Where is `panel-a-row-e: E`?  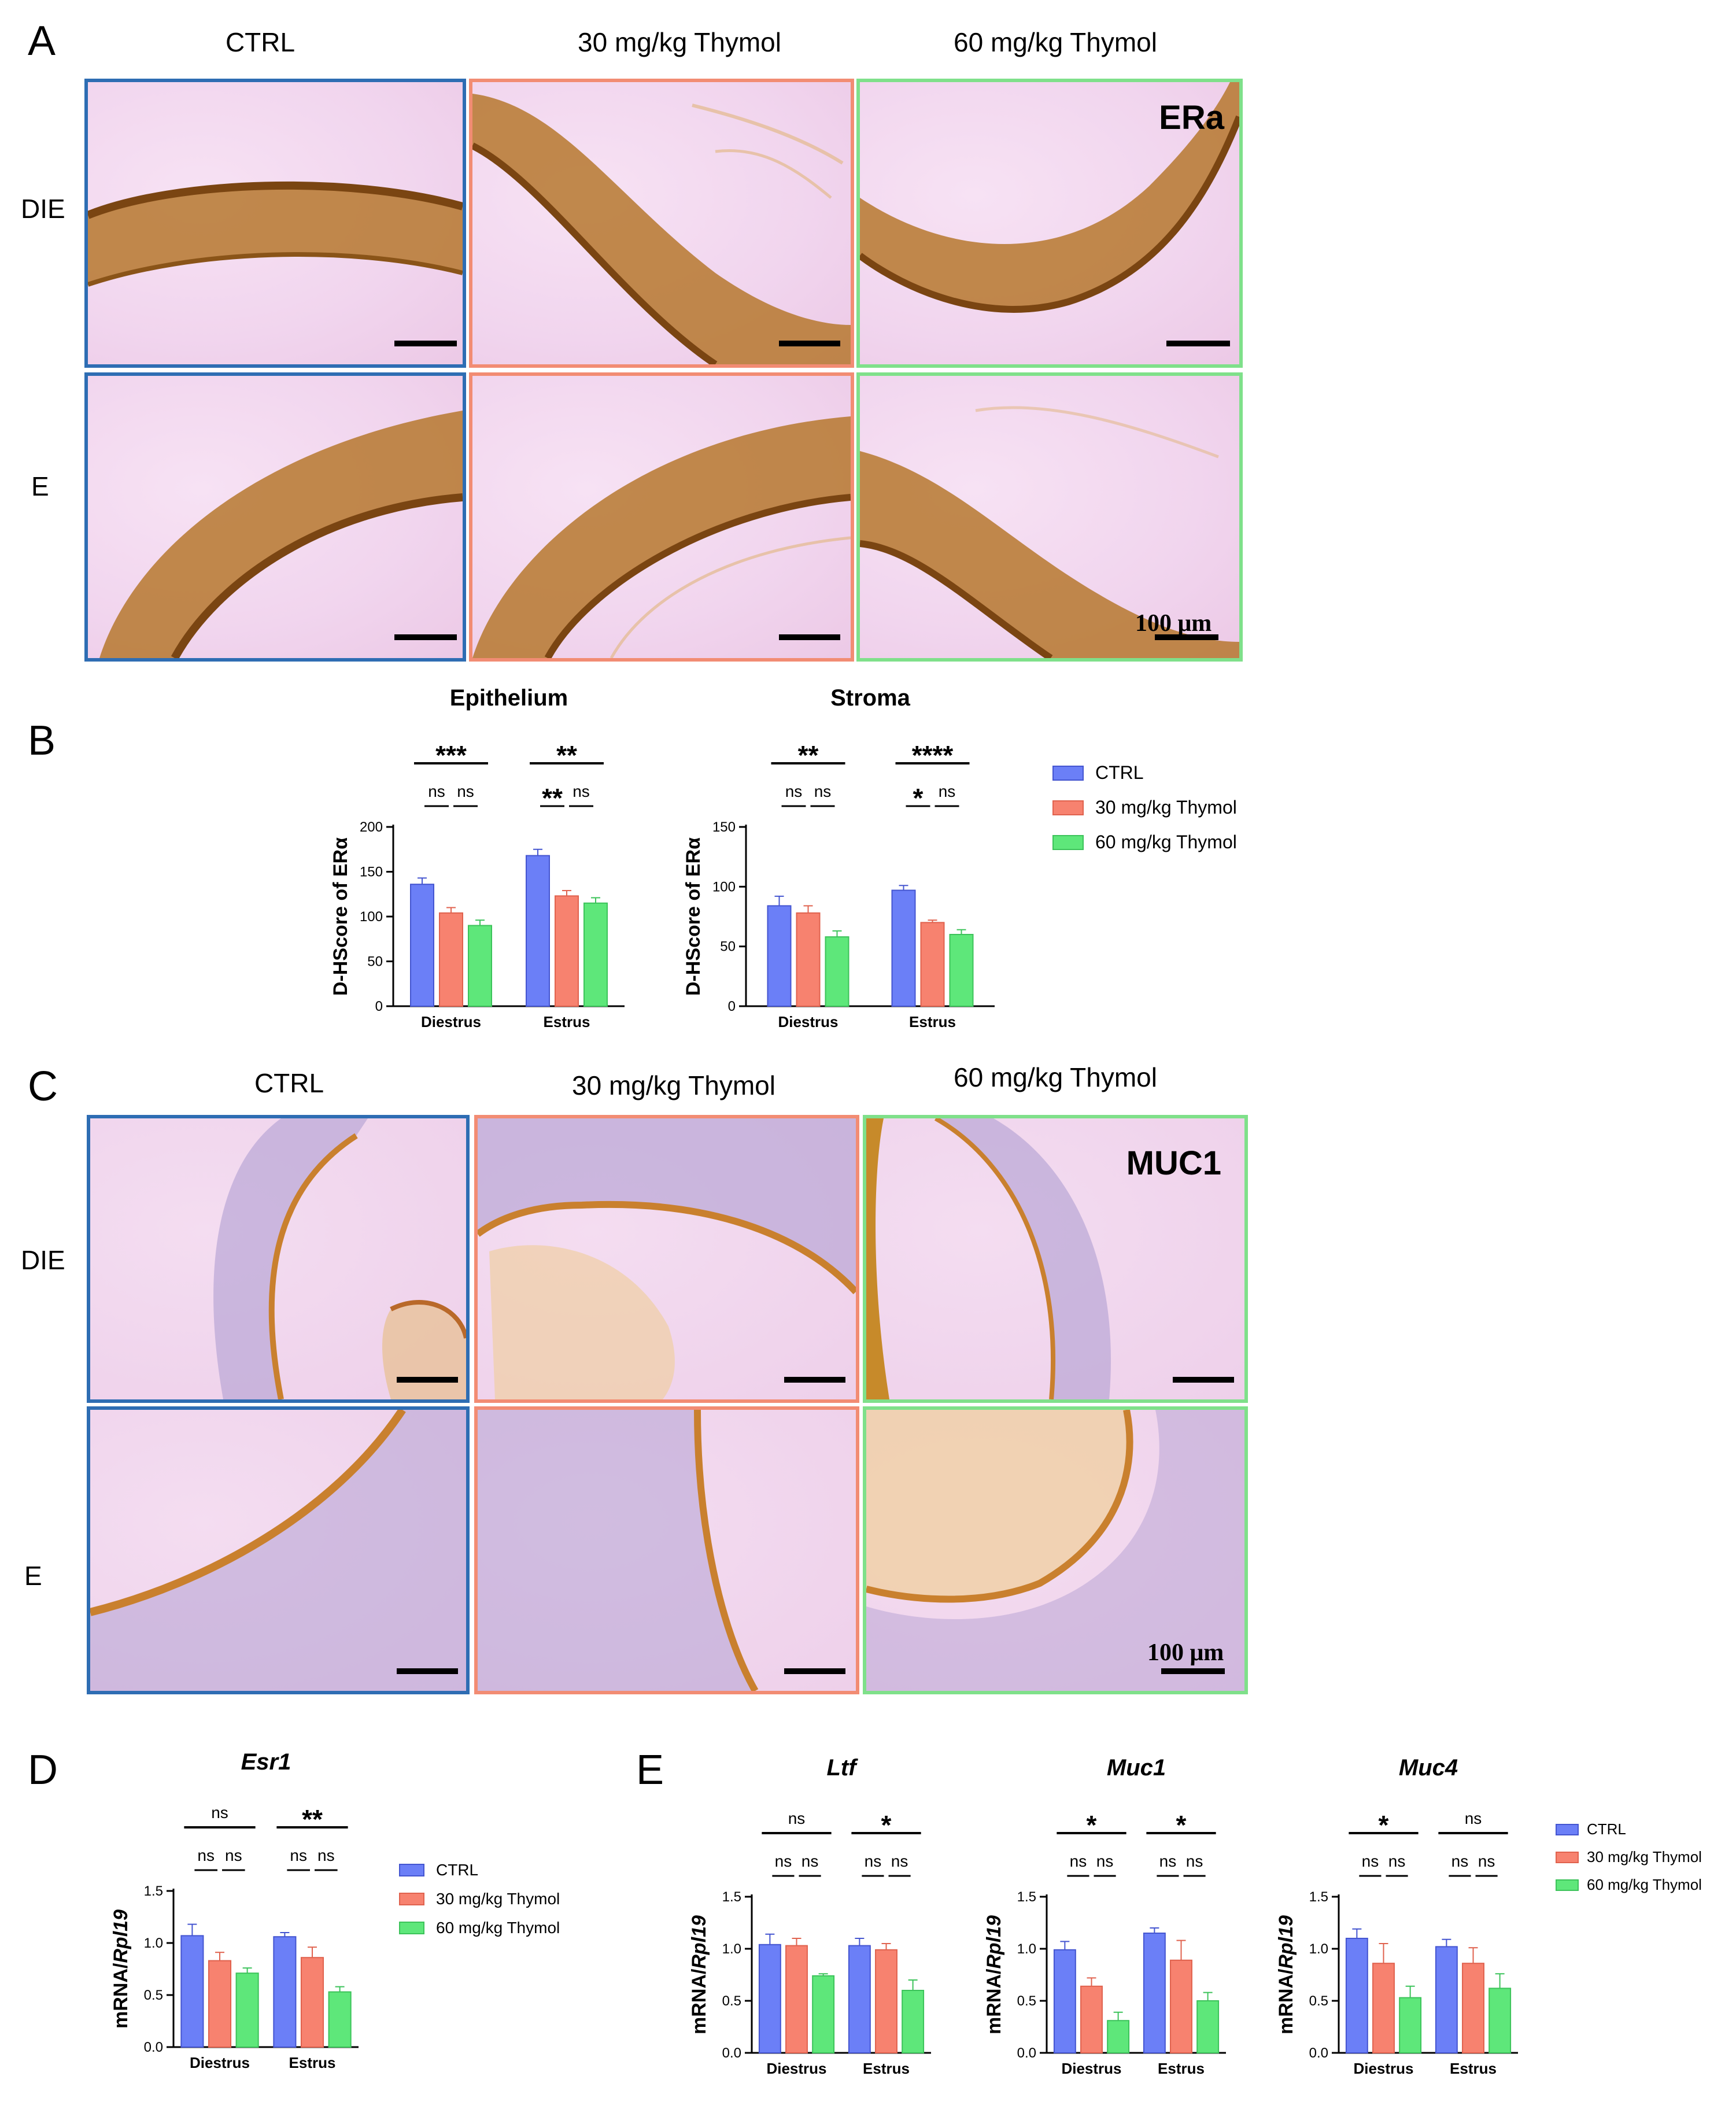
panel-a-row-e: E is located at coordinates (40, 486).